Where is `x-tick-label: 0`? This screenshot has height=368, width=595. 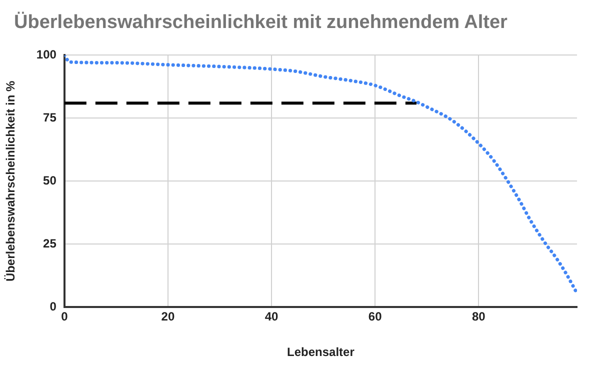 x-tick-label: 0 is located at coordinates (64, 317).